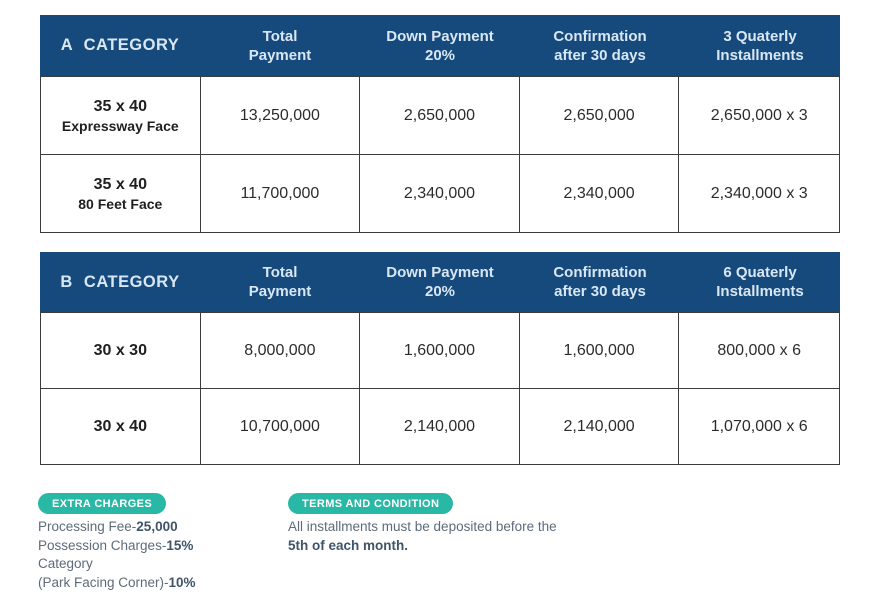 The image size is (890, 598). Describe the element at coordinates (280, 116) in the screenshot. I see `total-payment-cell: 13,250,000` at that location.